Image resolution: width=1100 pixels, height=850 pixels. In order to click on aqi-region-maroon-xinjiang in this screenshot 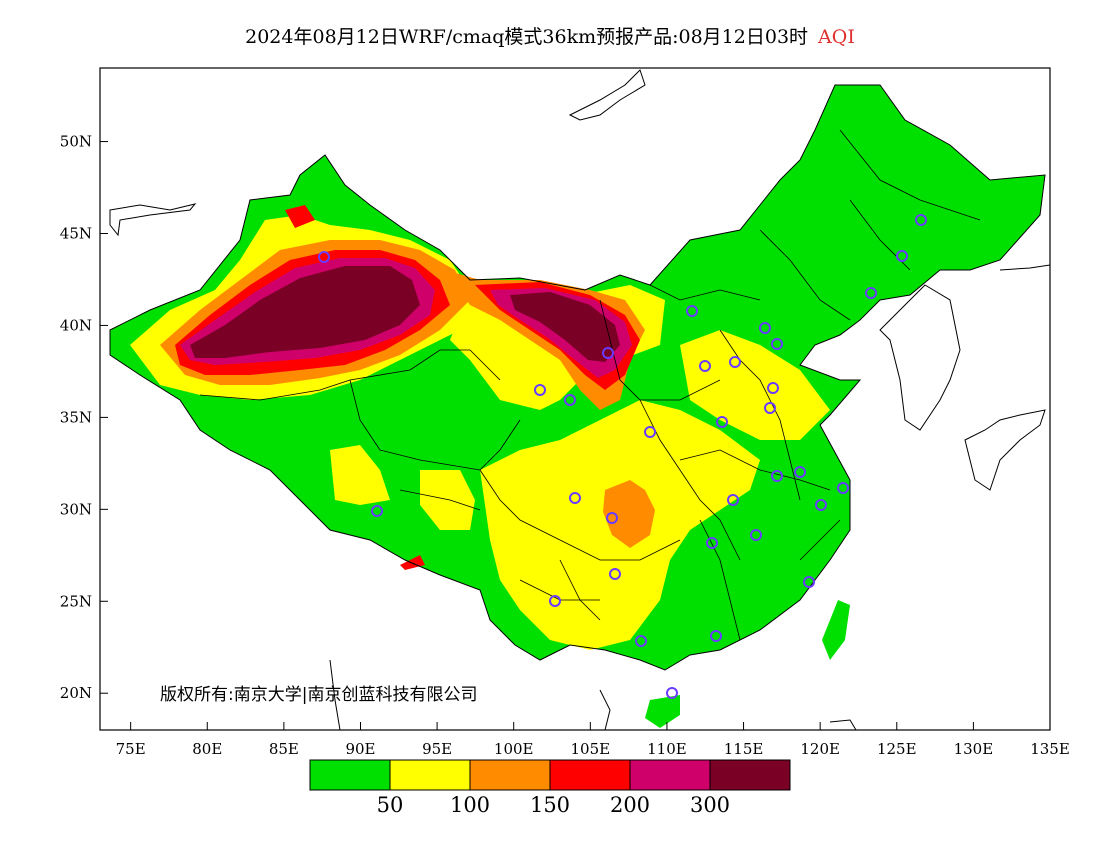, I will do `click(305, 312)`.